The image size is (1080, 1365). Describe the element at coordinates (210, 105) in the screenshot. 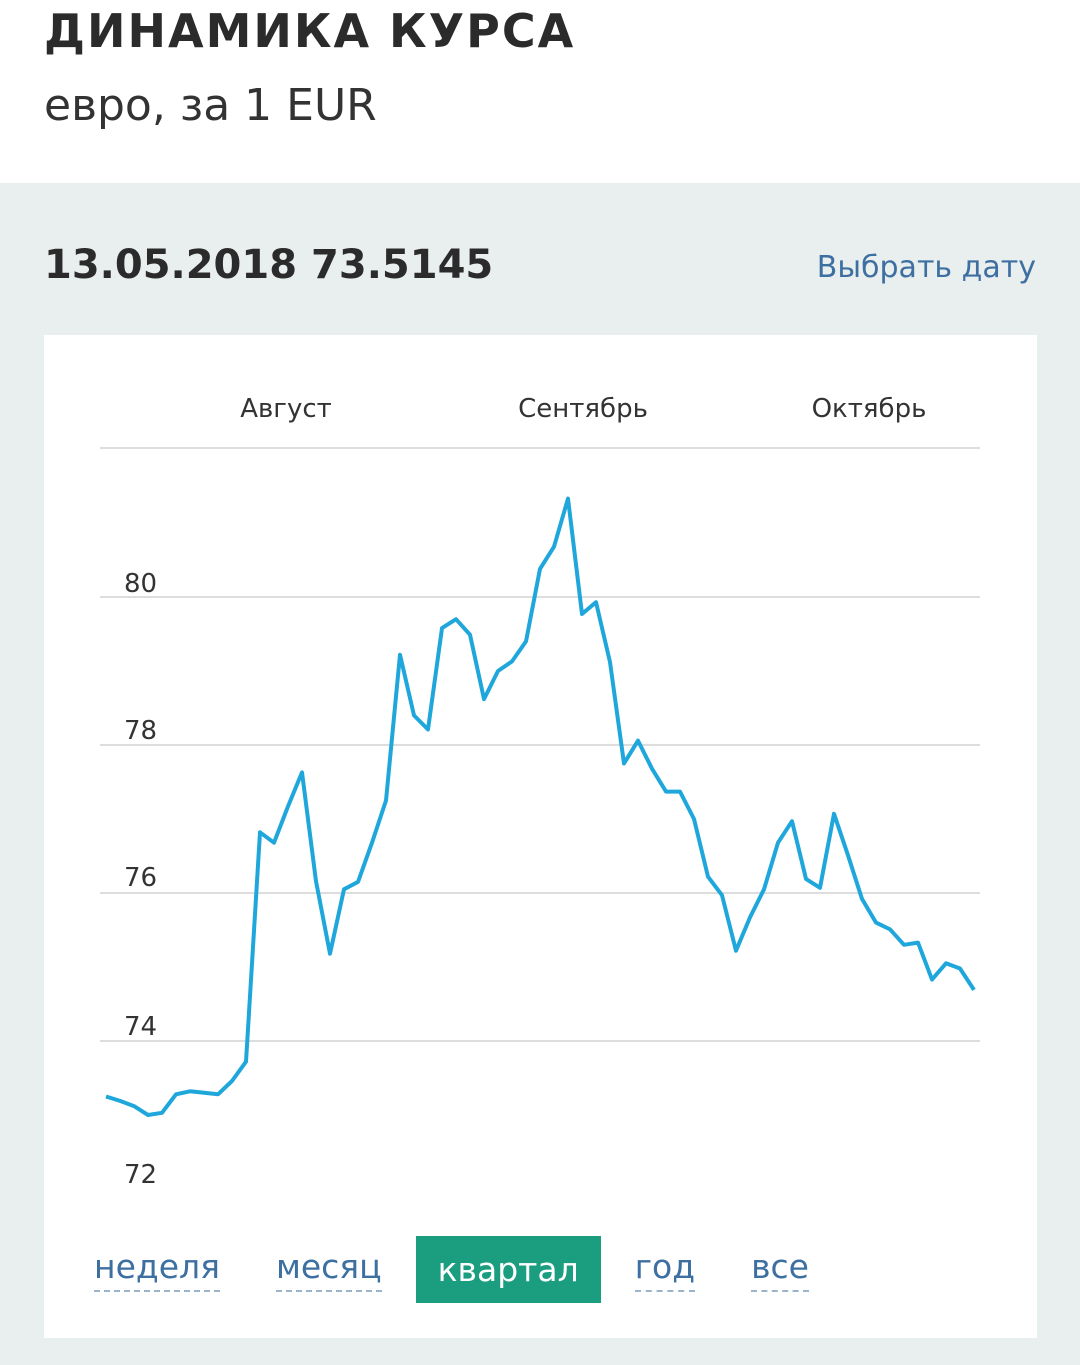

I see `currency-subtitle: евро, за 1 EUR` at that location.